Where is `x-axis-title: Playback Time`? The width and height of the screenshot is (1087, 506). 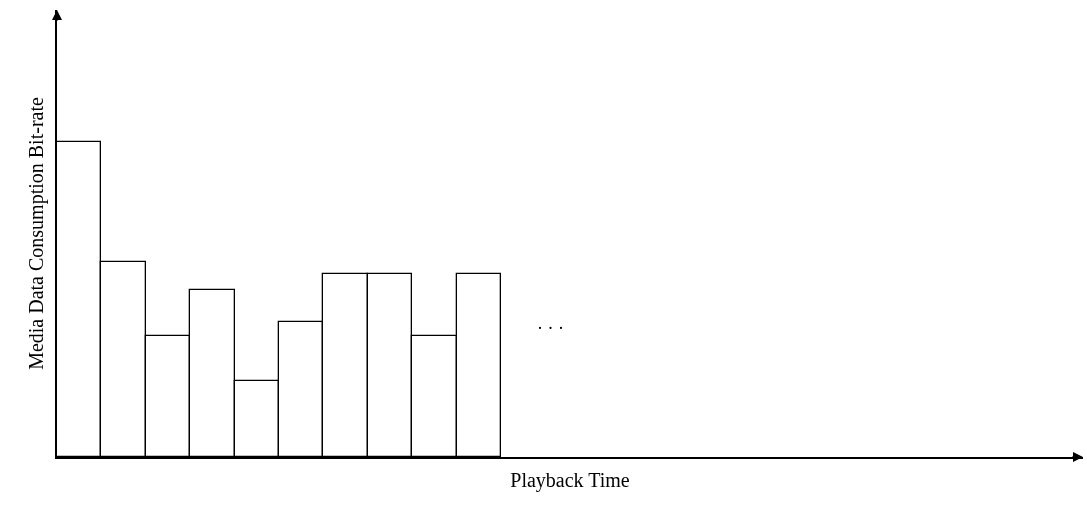
x-axis-title: Playback Time is located at coordinates (570, 481).